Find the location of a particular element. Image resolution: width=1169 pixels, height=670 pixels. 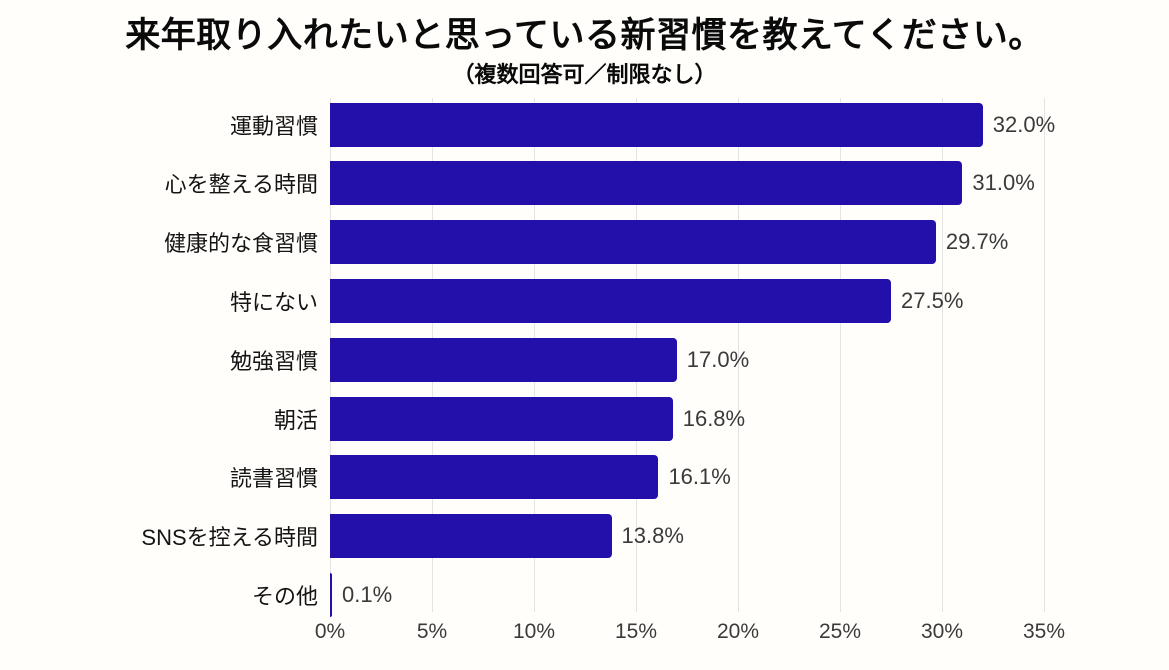

chart-title: 来年取り入れたいと思っている新習慣を教えてください。 is located at coordinates (584, 35).